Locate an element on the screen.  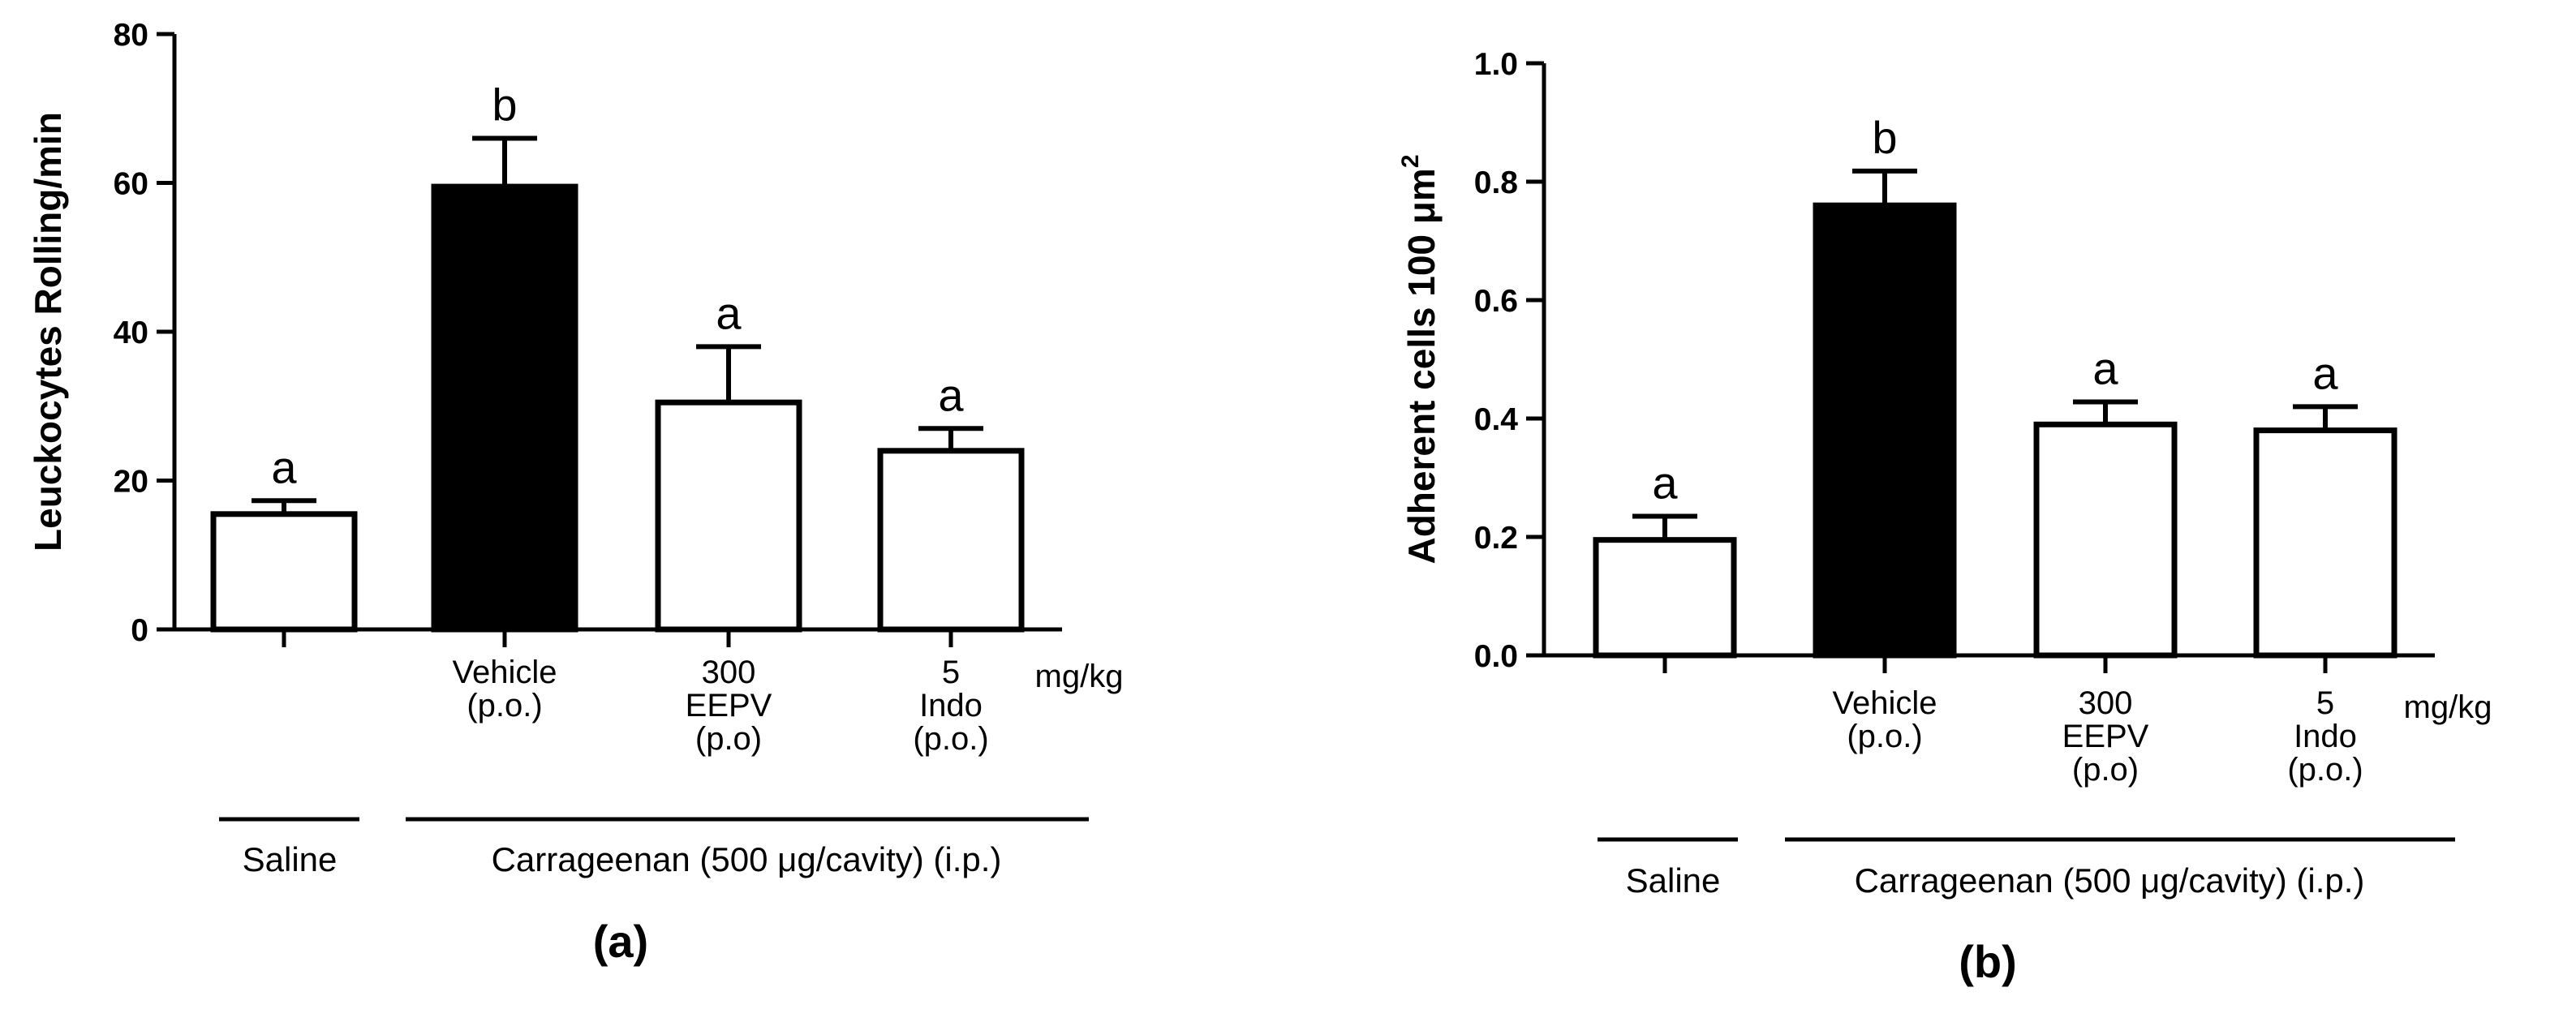
y-tick-label: 20 is located at coordinates (131, 482).